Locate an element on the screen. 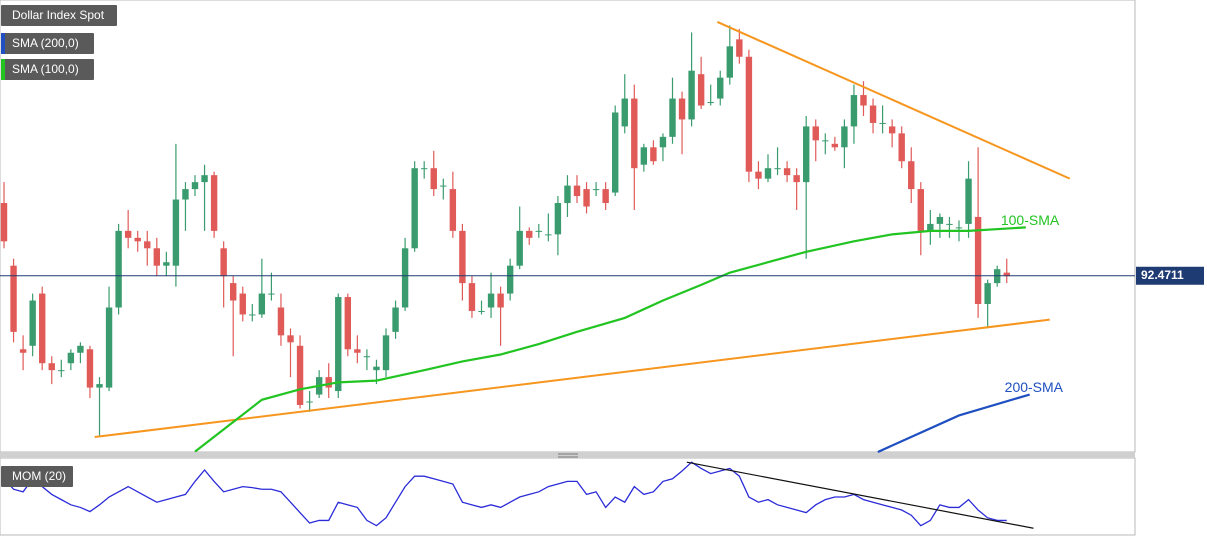 The width and height of the screenshot is (1207, 560). mom-line is located at coordinates (505, 494).